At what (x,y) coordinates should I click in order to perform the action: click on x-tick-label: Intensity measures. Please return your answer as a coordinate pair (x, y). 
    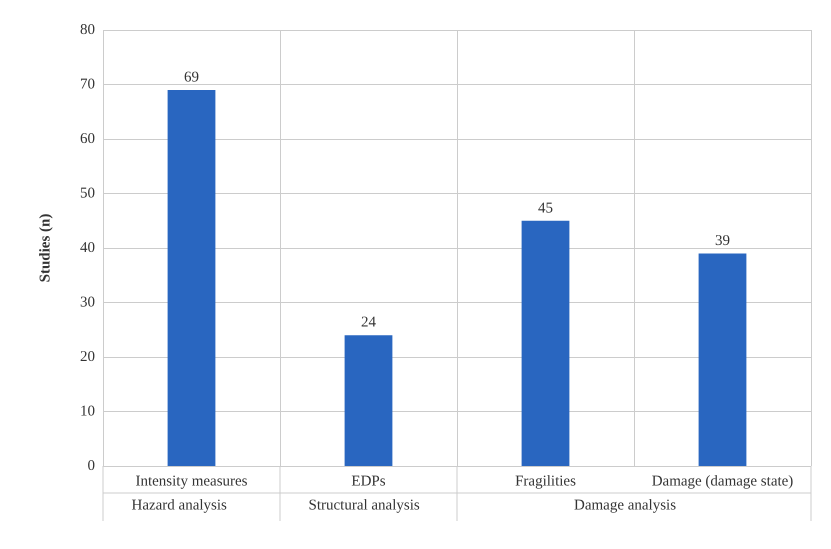
    Looking at the image, I should click on (191, 482).